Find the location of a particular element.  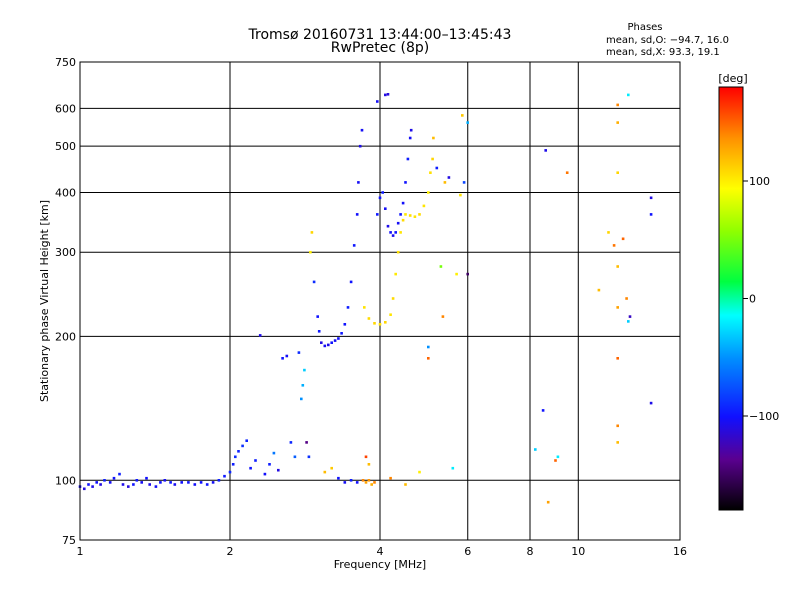

x-tick-label: 4 is located at coordinates (380, 551).